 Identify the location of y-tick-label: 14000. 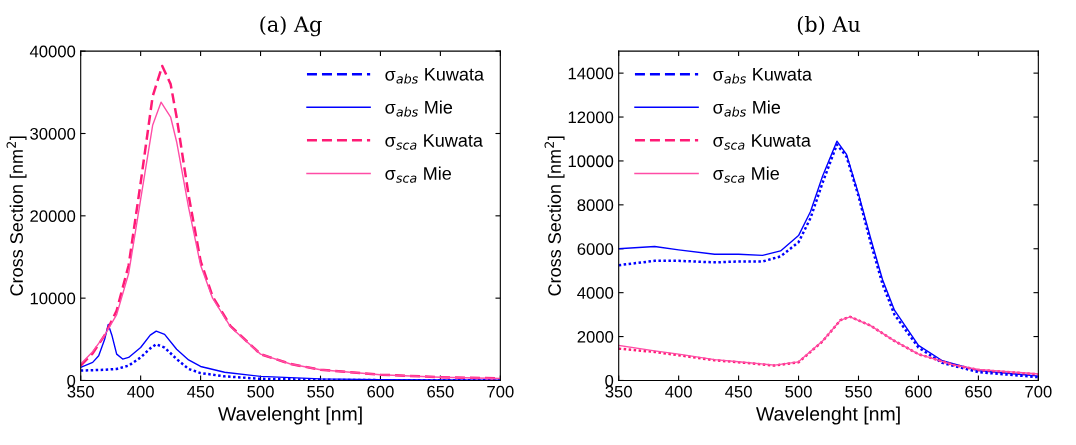
(591, 73).